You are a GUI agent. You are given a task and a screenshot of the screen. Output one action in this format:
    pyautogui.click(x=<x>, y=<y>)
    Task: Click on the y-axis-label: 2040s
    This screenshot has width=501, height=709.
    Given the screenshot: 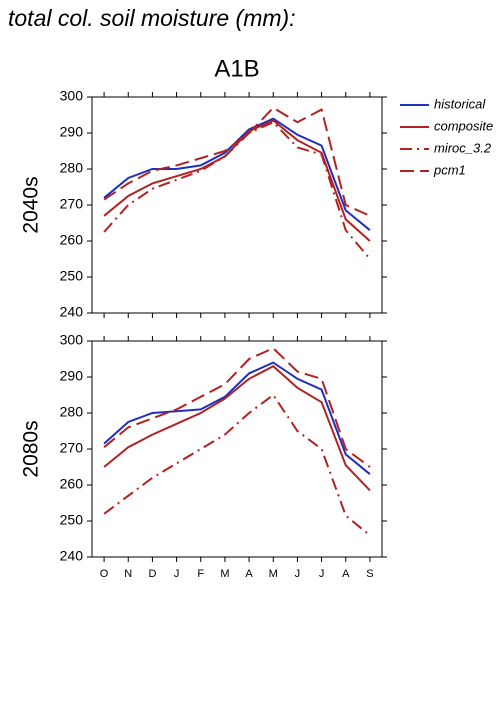 What is the action you would take?
    pyautogui.click(x=31, y=204)
    